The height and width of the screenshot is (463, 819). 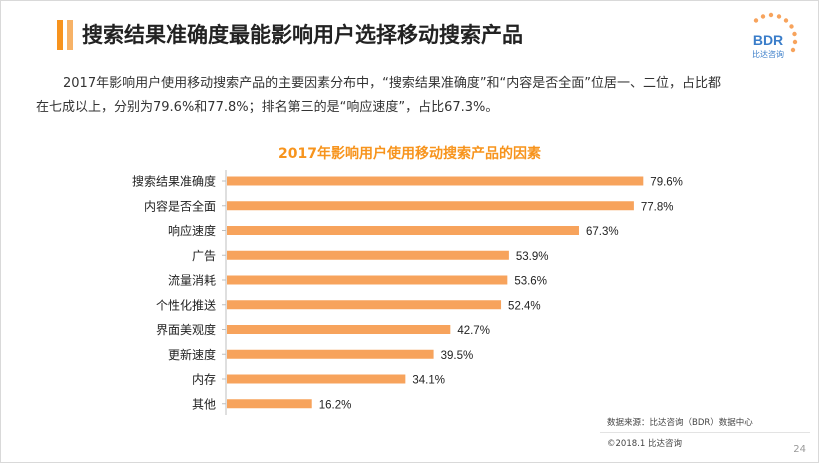 What do you see at coordinates (602, 232) in the screenshot?
I see `value-label: 67.3%` at bounding box center [602, 232].